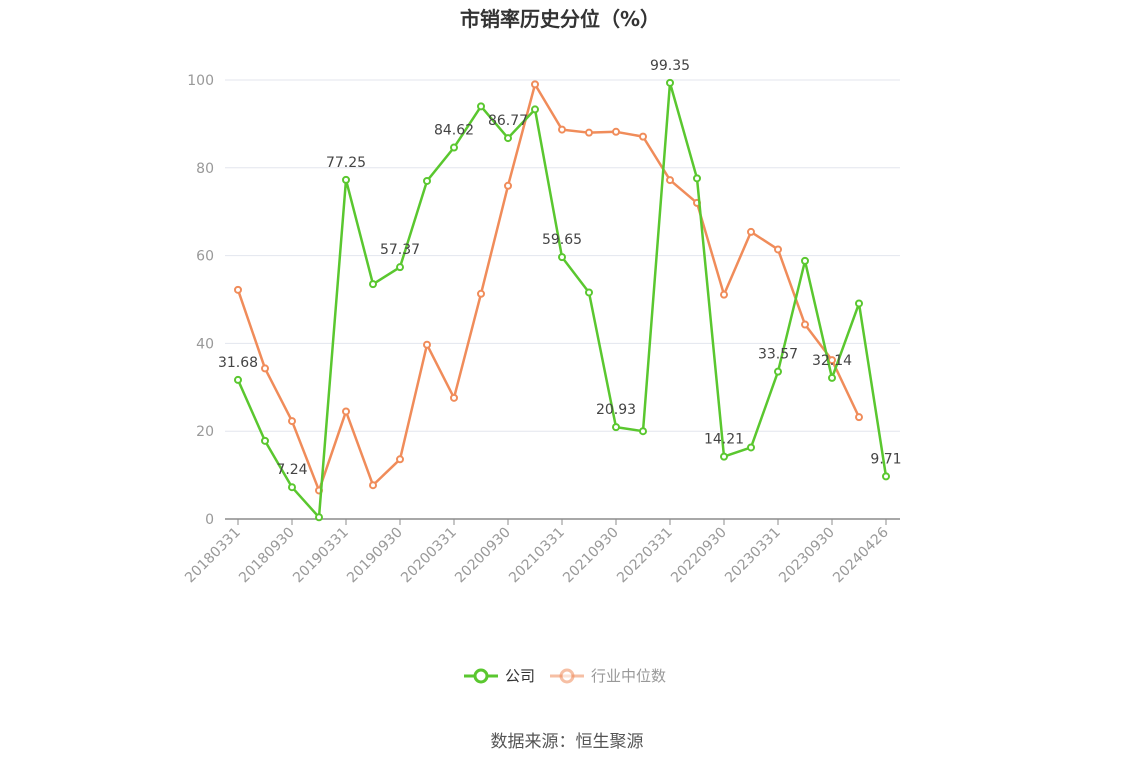 This screenshot has width=1134, height=766. What do you see at coordinates (567, 742) in the screenshot?
I see `data-source: 数据来源：恒生聚源` at bounding box center [567, 742].